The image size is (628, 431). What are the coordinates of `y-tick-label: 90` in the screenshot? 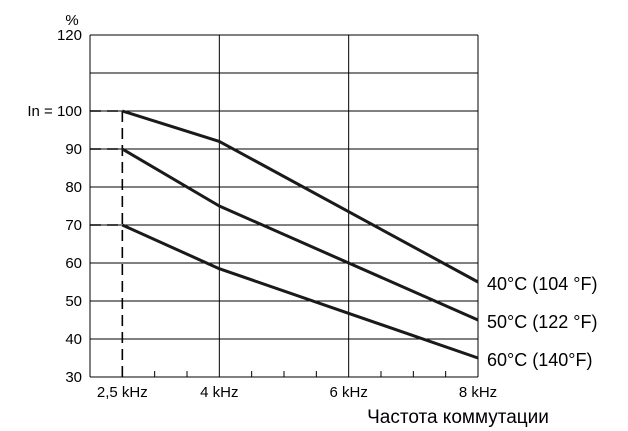 It's located at (73, 149).